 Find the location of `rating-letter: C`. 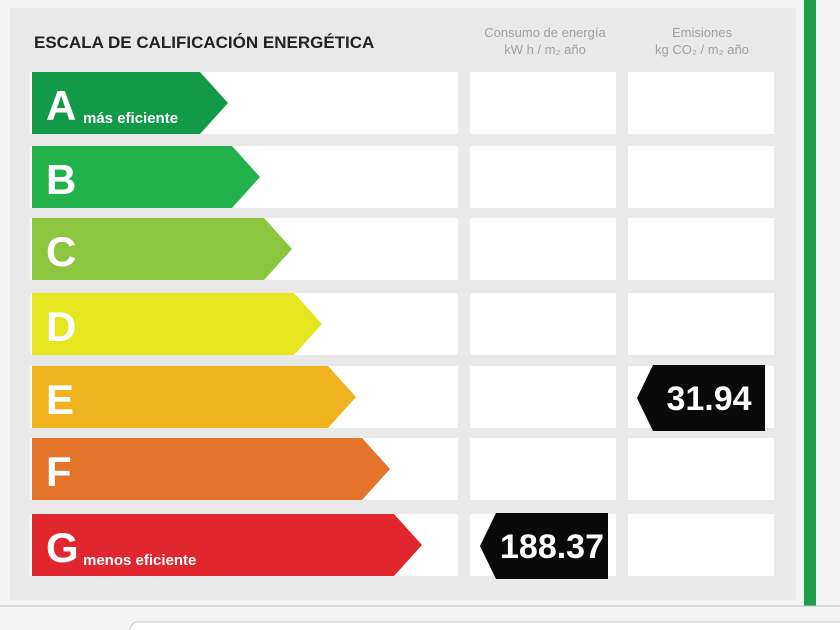

rating-letter: C is located at coordinates (61, 251).